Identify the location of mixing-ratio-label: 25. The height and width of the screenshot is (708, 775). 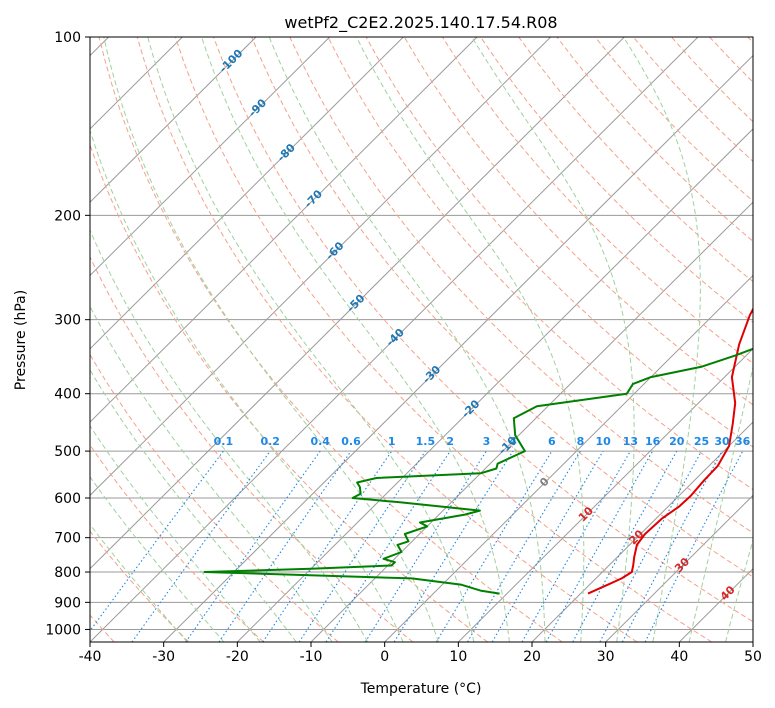
(701, 441).